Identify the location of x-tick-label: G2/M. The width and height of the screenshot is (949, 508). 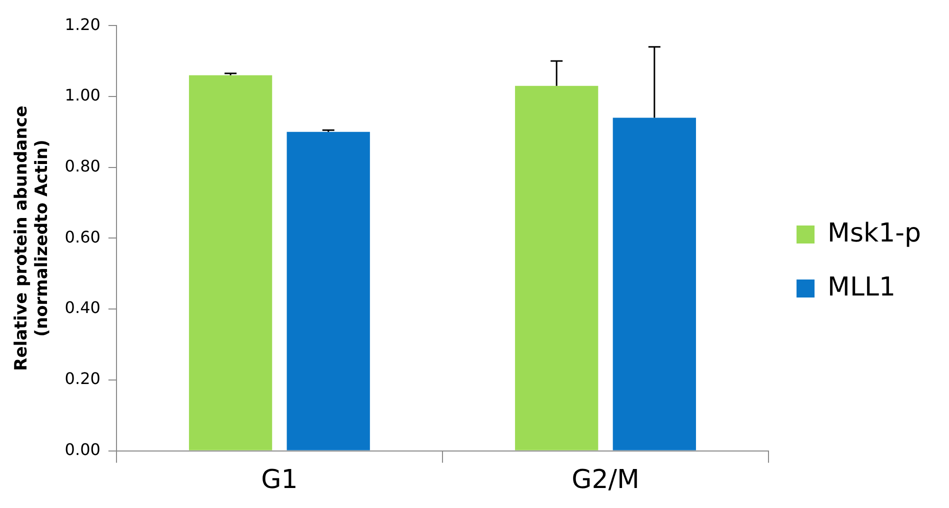
(606, 480).